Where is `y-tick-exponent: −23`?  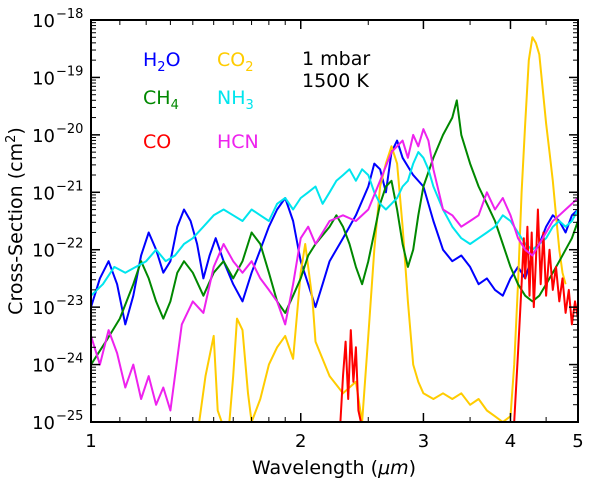 y-tick-exponent: −23 is located at coordinates (69, 301).